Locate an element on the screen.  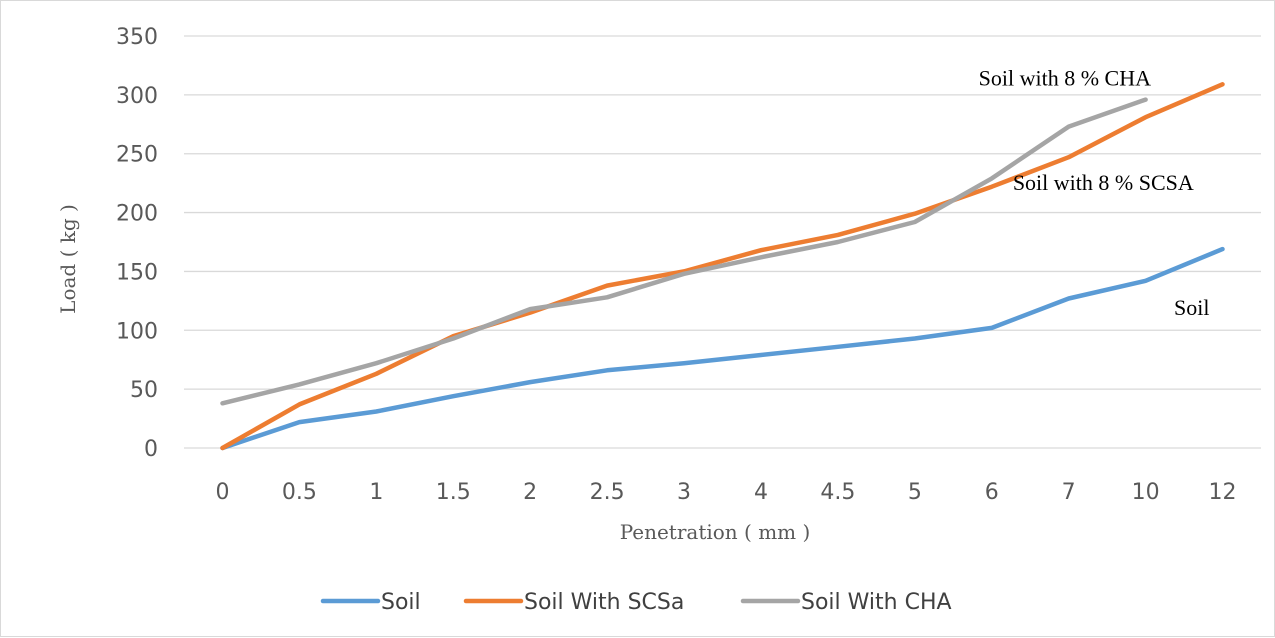
y-tick-label: 100 is located at coordinates (137, 331).